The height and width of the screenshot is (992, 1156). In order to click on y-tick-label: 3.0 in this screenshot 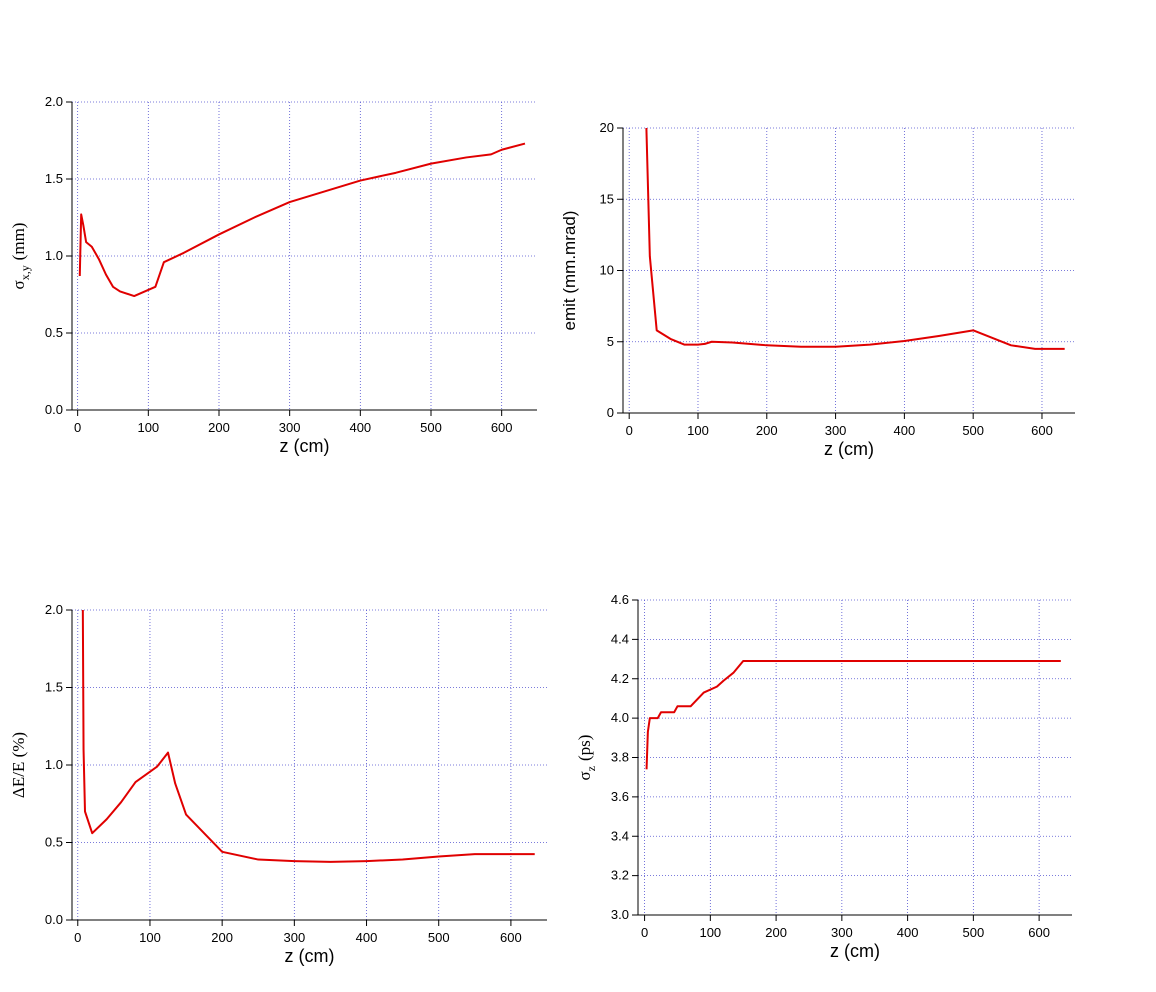, I will do `click(620, 914)`.